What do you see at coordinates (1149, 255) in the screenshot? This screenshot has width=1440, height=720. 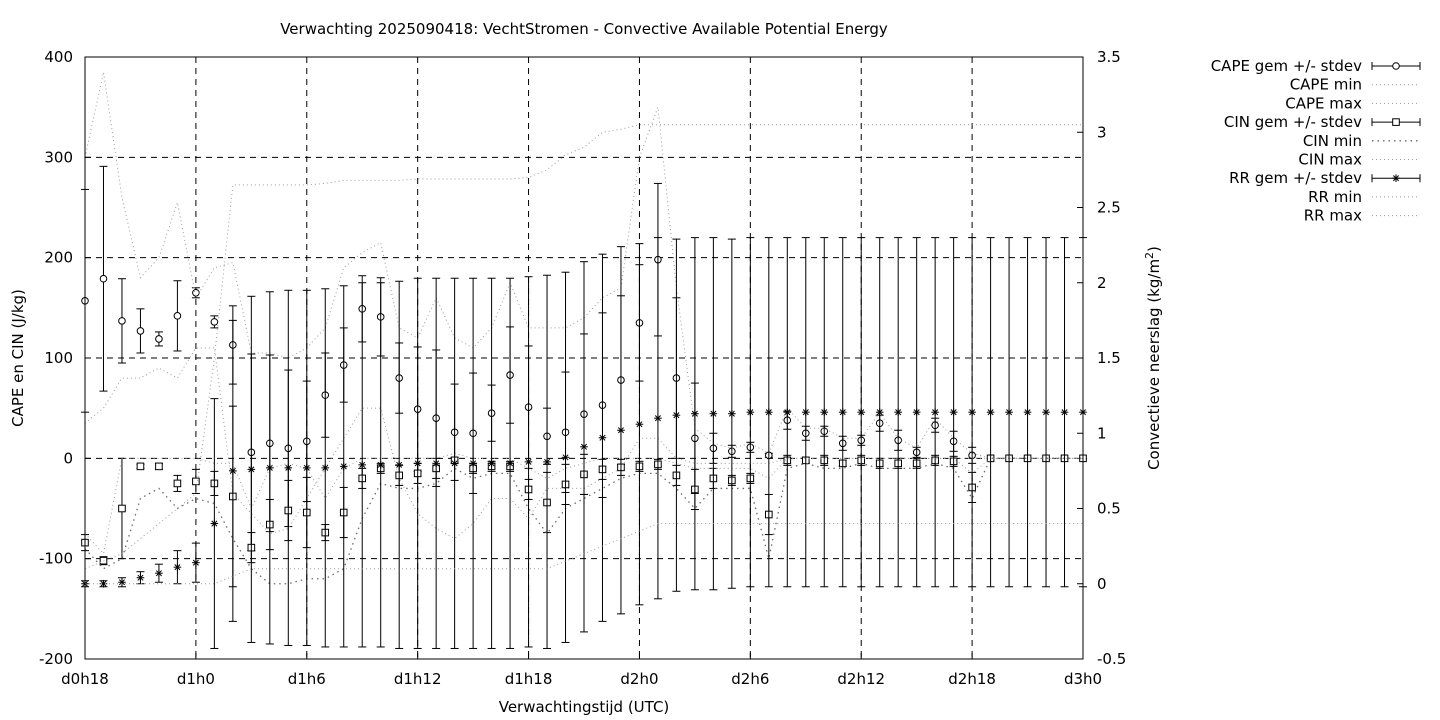 I see `y2-axis-label-superscript: 2` at bounding box center [1149, 255].